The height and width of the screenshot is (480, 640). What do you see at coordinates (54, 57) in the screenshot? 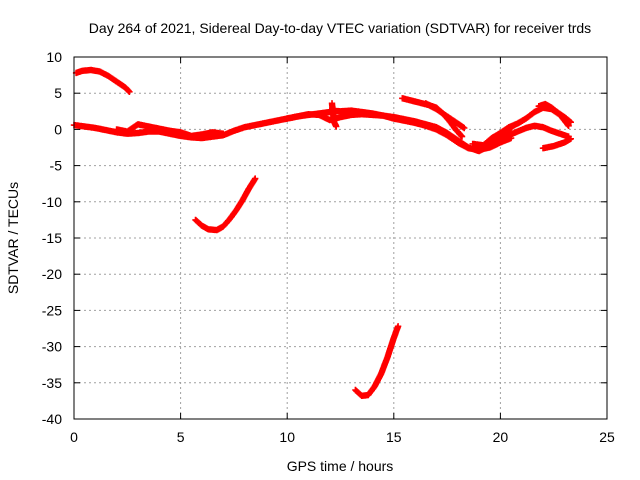
I see `y-tick-label: 10` at bounding box center [54, 57].